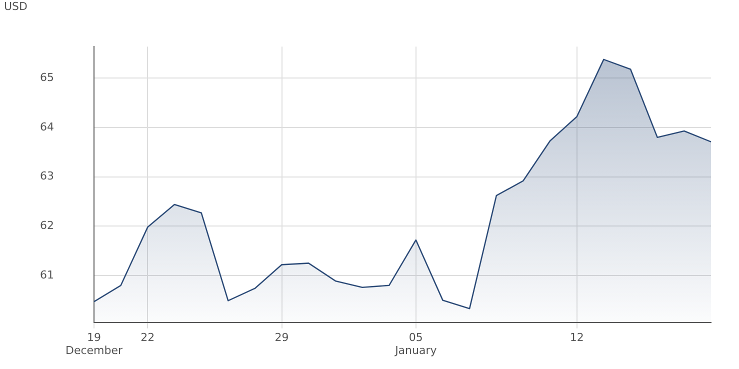 This screenshot has height=369, width=739. What do you see at coordinates (281, 337) in the screenshot?
I see `x-tick-label: 29` at bounding box center [281, 337].